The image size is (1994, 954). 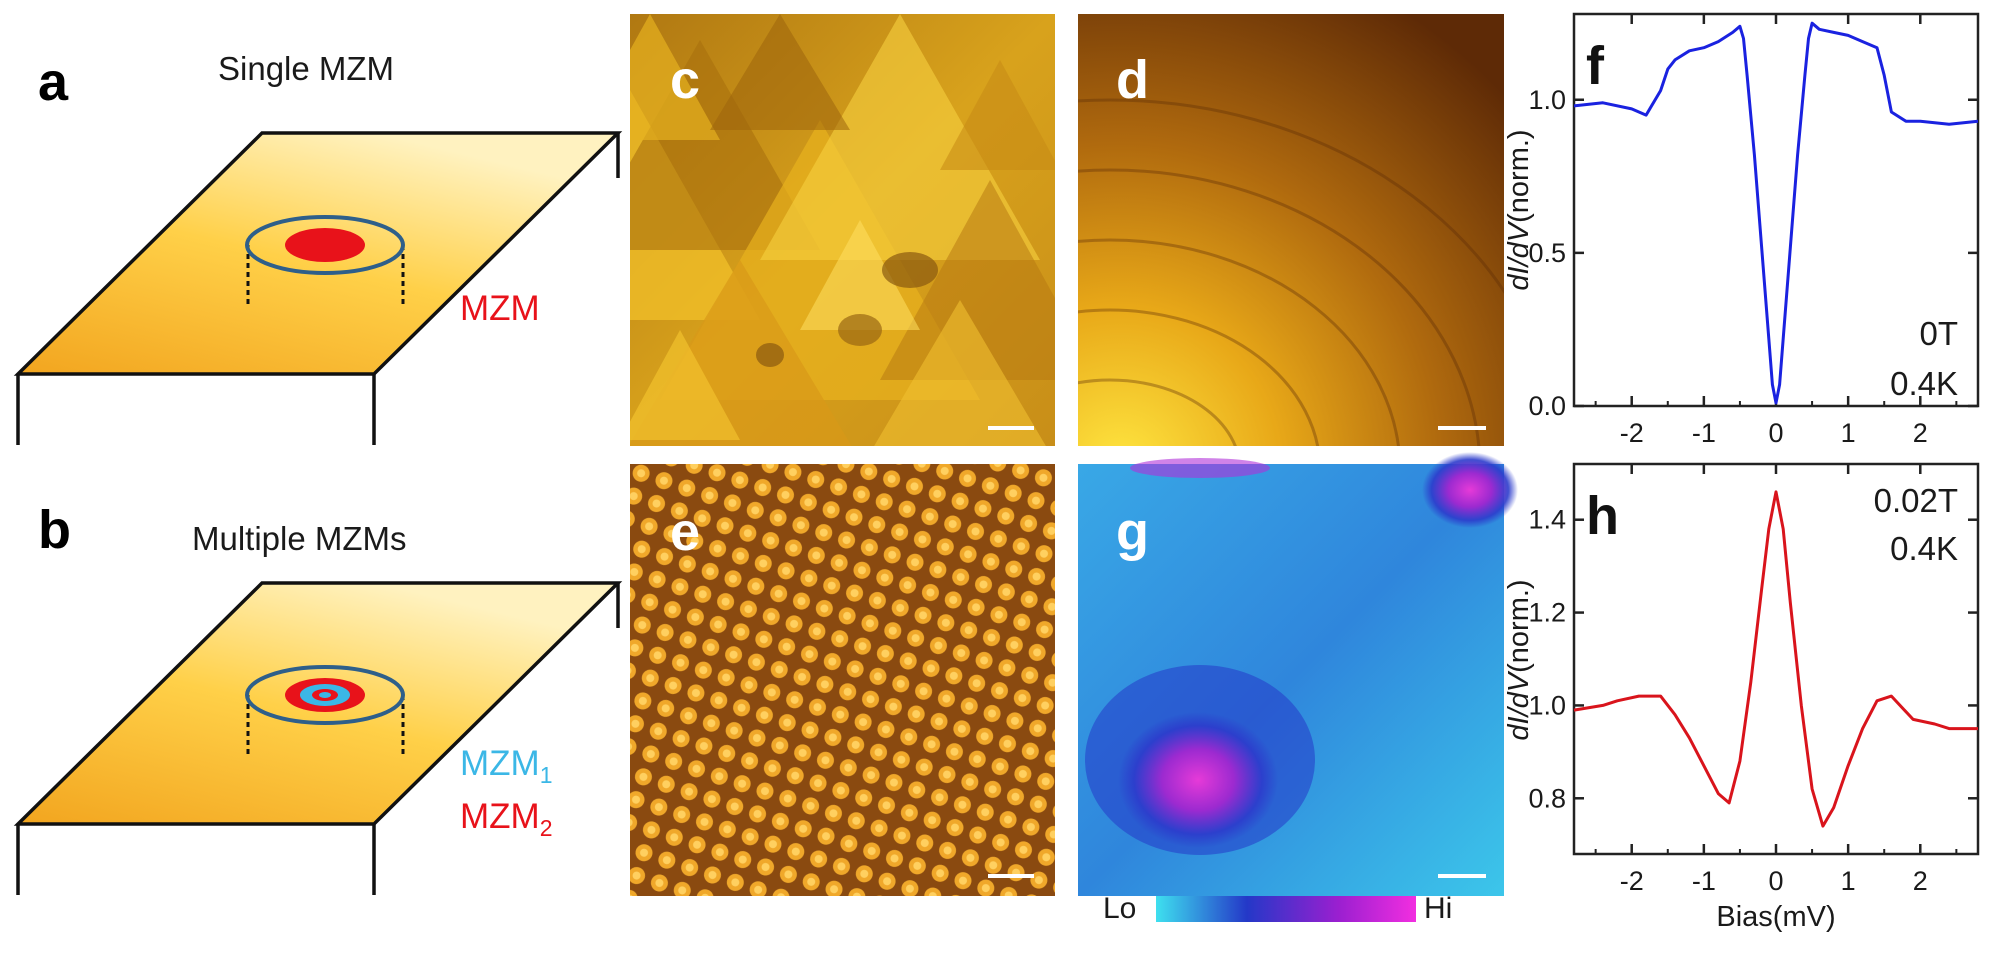 I want to click on panel-a-title: Single MZM, so click(x=306, y=68).